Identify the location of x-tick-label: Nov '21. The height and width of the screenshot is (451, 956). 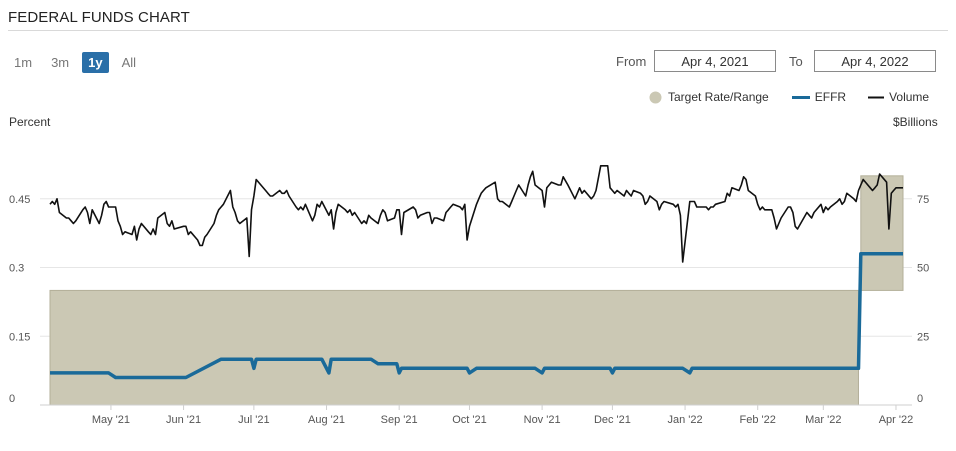
(542, 420).